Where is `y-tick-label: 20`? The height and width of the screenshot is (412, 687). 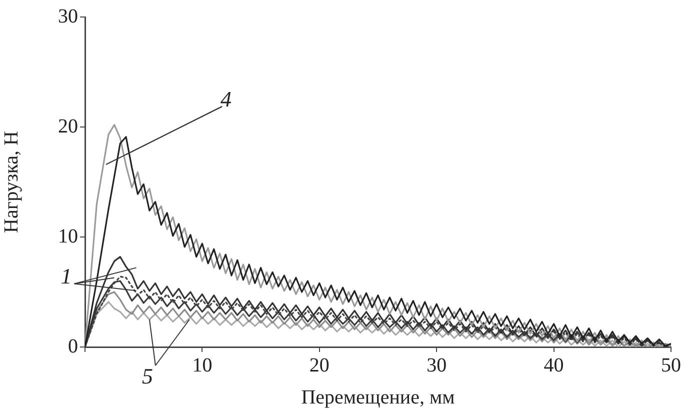
y-tick-label: 20 is located at coordinates (68, 126).